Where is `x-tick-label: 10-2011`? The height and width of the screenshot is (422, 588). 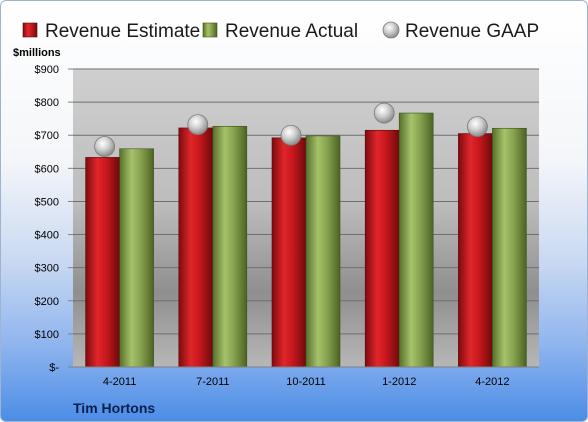 x-tick-label: 10-2011 is located at coordinates (306, 382).